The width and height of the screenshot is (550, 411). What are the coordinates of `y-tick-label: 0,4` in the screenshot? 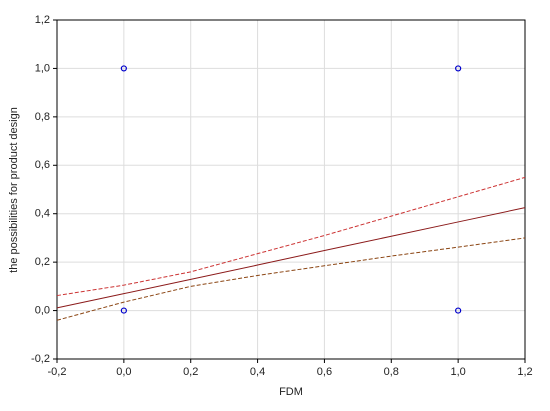 It's located at (42, 214).